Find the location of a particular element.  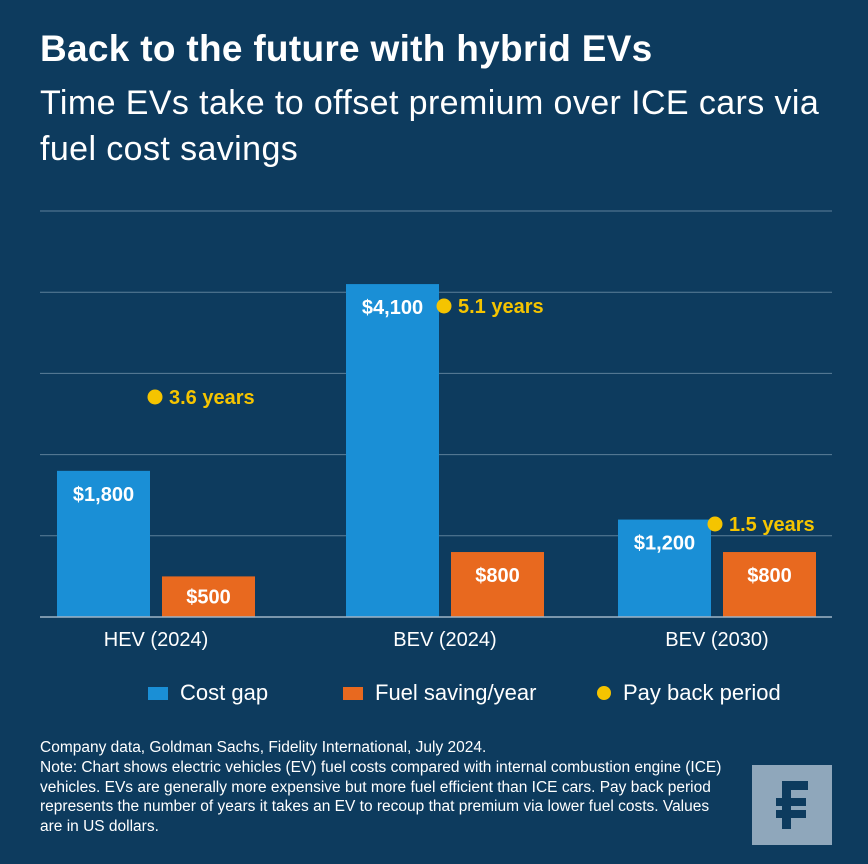

legend-dot-payback is located at coordinates (604, 693).